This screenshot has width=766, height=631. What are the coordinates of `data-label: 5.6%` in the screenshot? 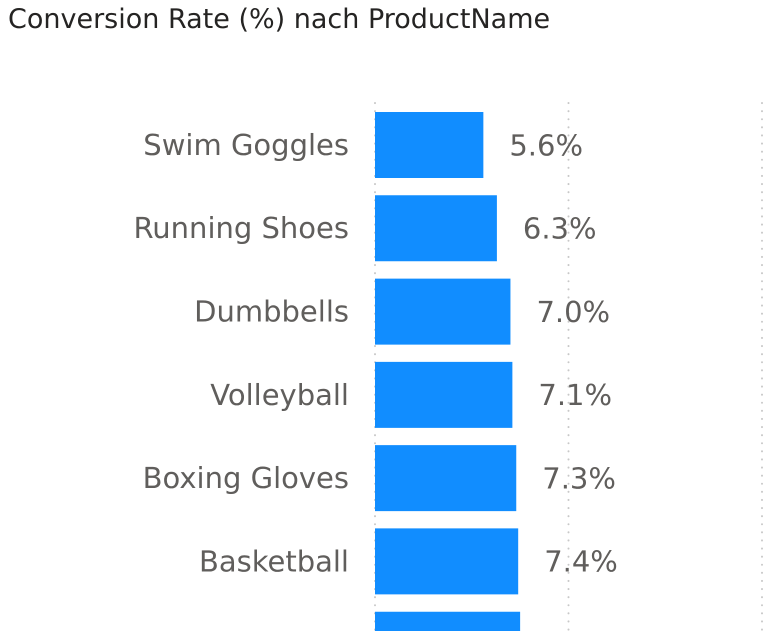 It's located at (546, 145).